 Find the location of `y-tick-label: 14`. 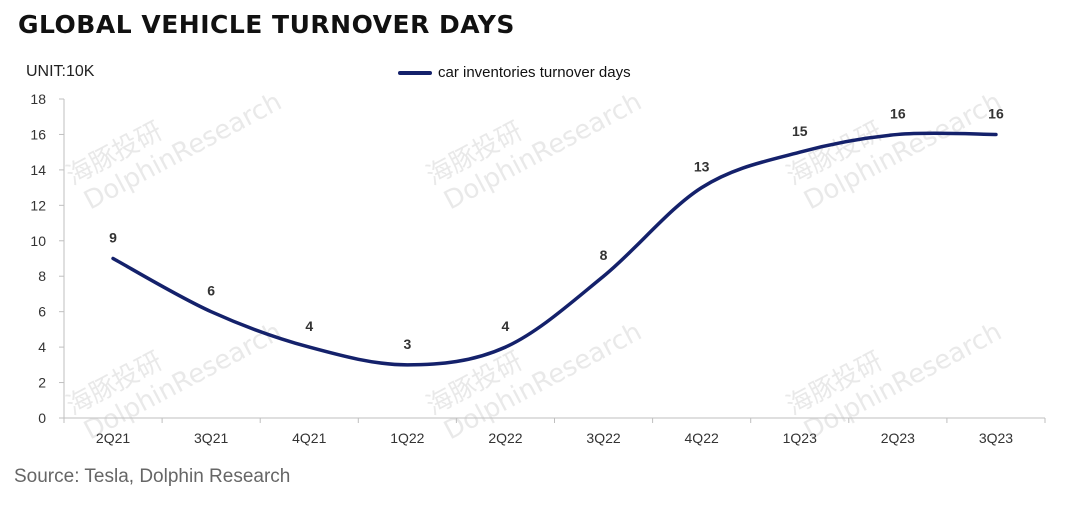

y-tick-label: 14 is located at coordinates (38, 170).